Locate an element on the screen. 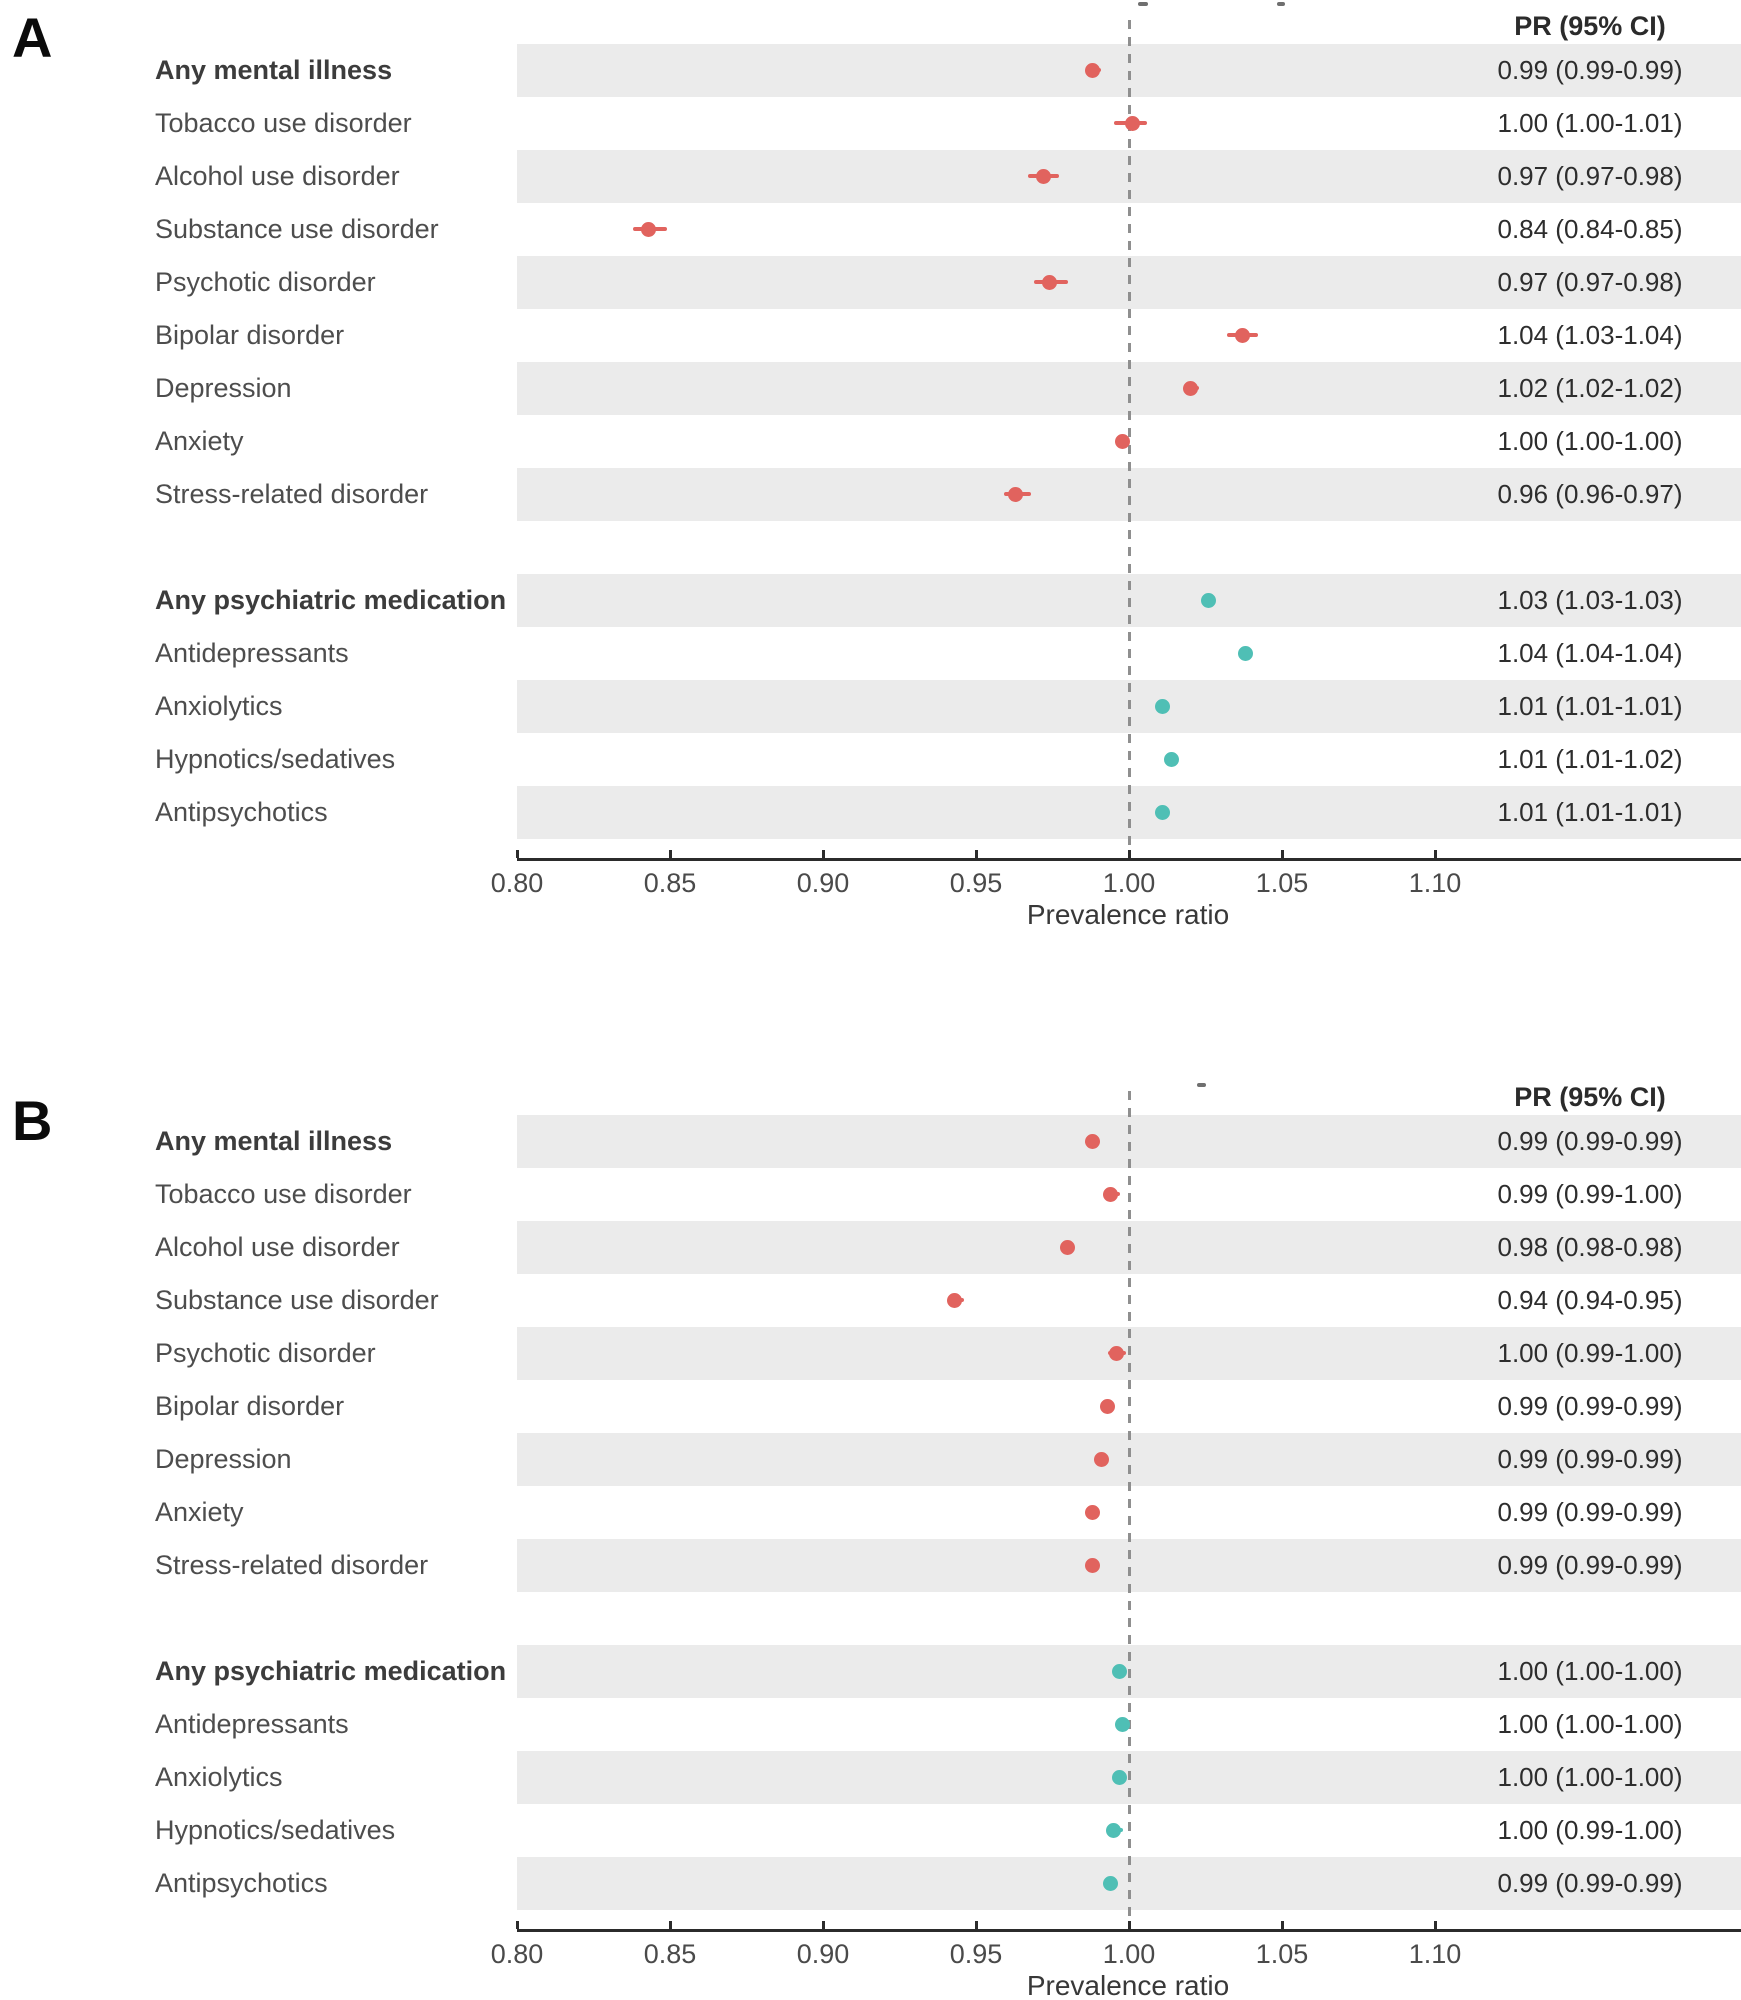 This screenshot has width=1741, height=2000. pr-value: 0.97 (0.97-0.98) is located at coordinates (1590, 176).